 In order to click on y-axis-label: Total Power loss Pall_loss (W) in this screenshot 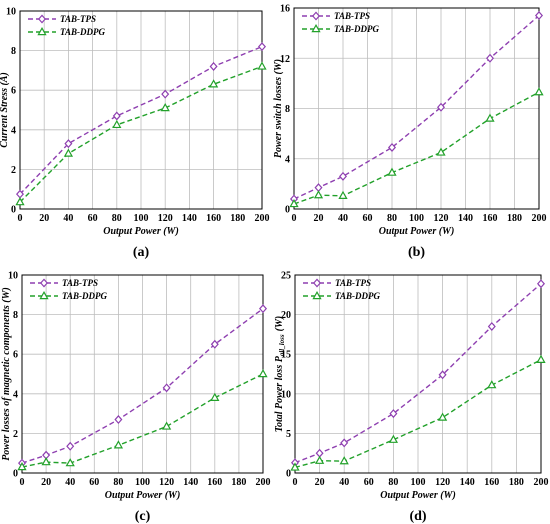, I will do `click(280, 374)`.